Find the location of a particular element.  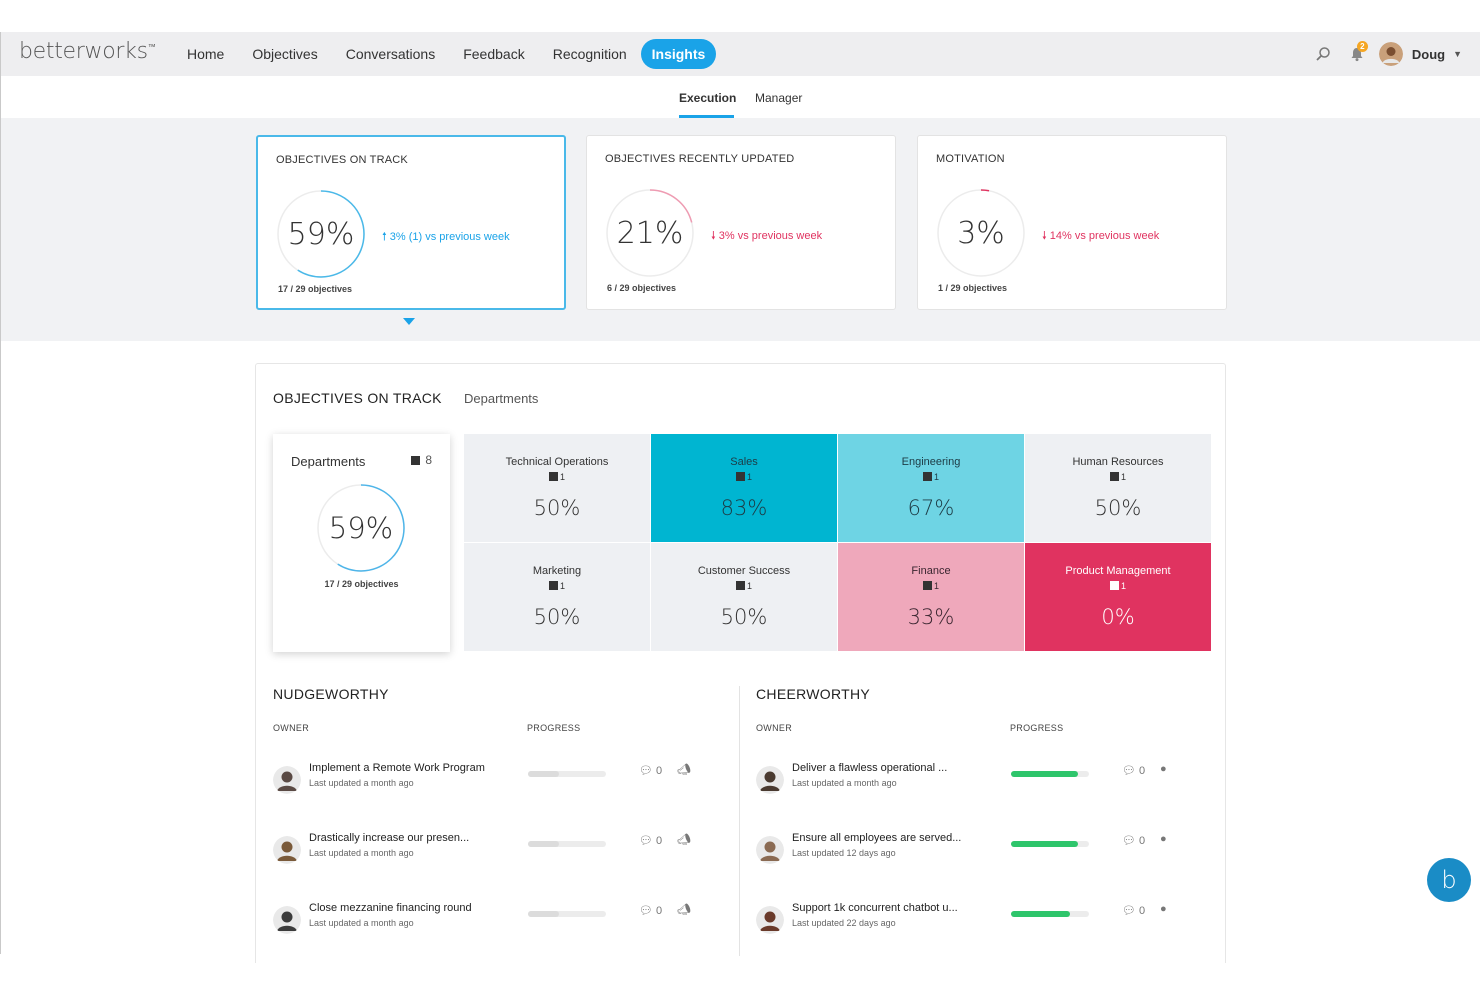

department-cell-human-resources: Human Resources 1 50% is located at coordinates (1118, 488).